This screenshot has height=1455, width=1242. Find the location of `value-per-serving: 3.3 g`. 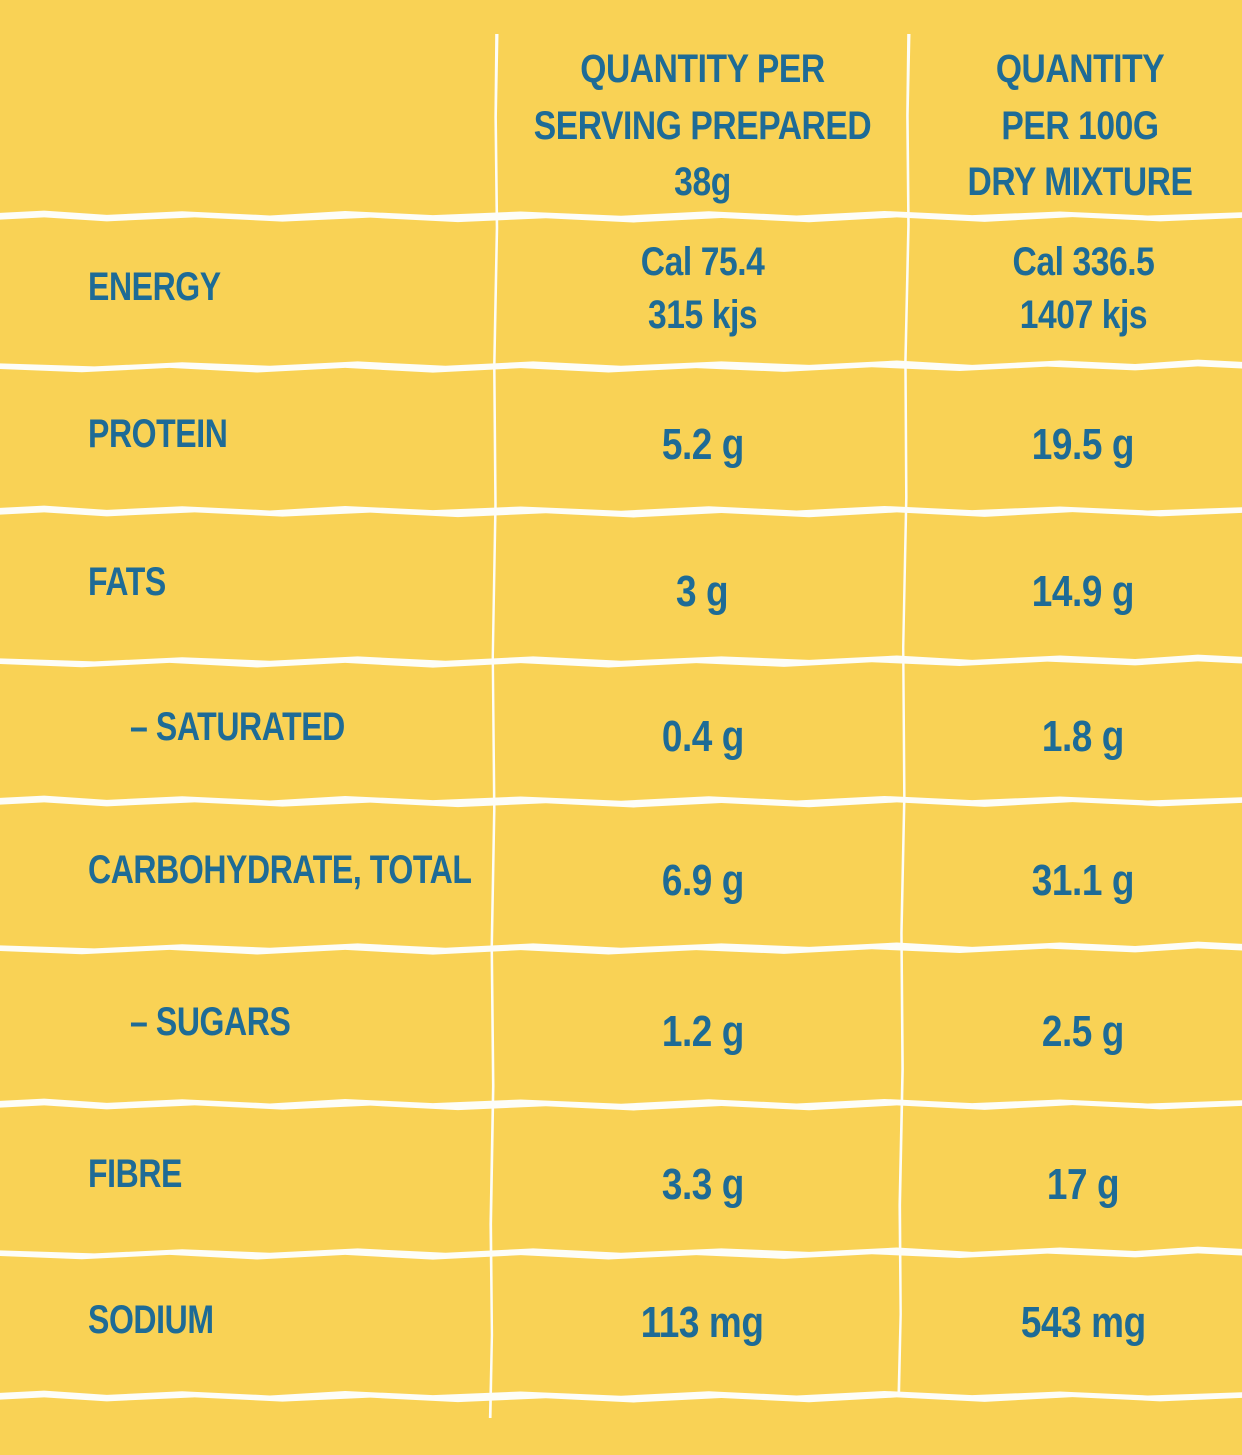

value-per-serving: 3.3 g is located at coordinates (702, 1184).